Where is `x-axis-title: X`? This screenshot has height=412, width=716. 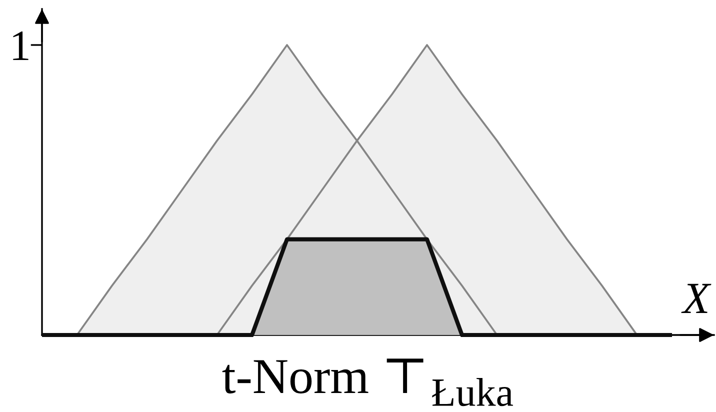 x-axis-title: X is located at coordinates (696, 299).